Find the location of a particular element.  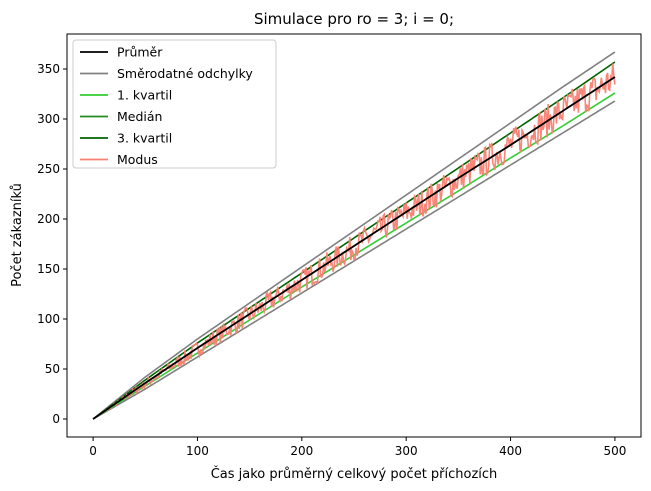

y-tick-label: 0 is located at coordinates (56, 419).